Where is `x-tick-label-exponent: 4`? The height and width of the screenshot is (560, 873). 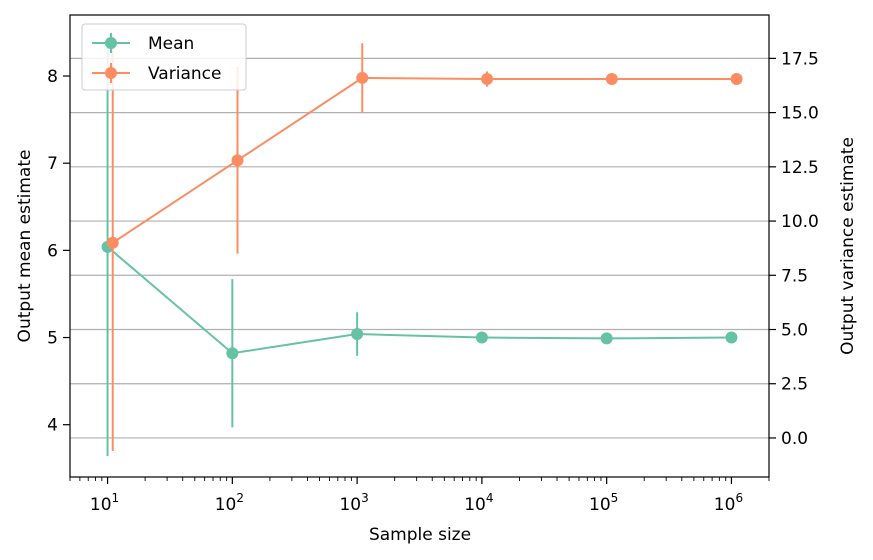
x-tick-label-exponent: 4 is located at coordinates (490, 498).